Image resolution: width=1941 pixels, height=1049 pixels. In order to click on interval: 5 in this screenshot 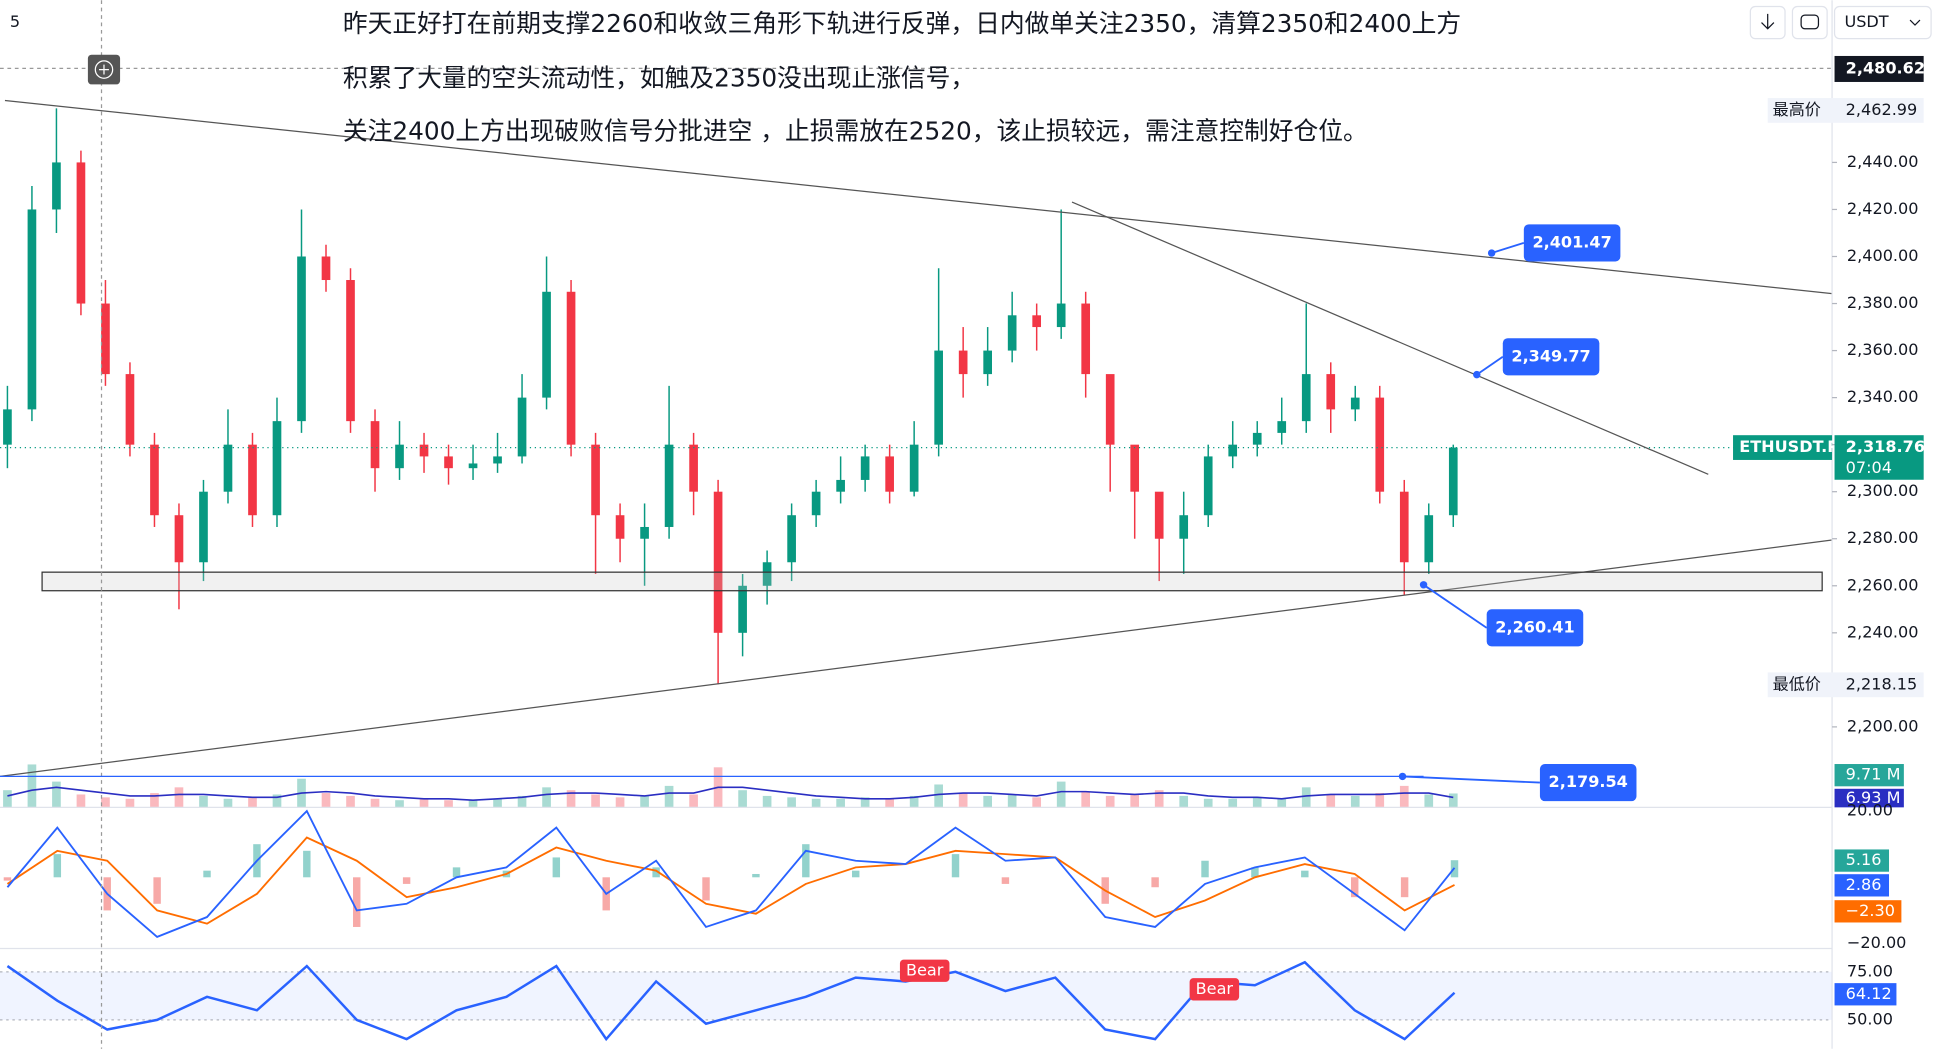, I will do `click(15, 21)`.